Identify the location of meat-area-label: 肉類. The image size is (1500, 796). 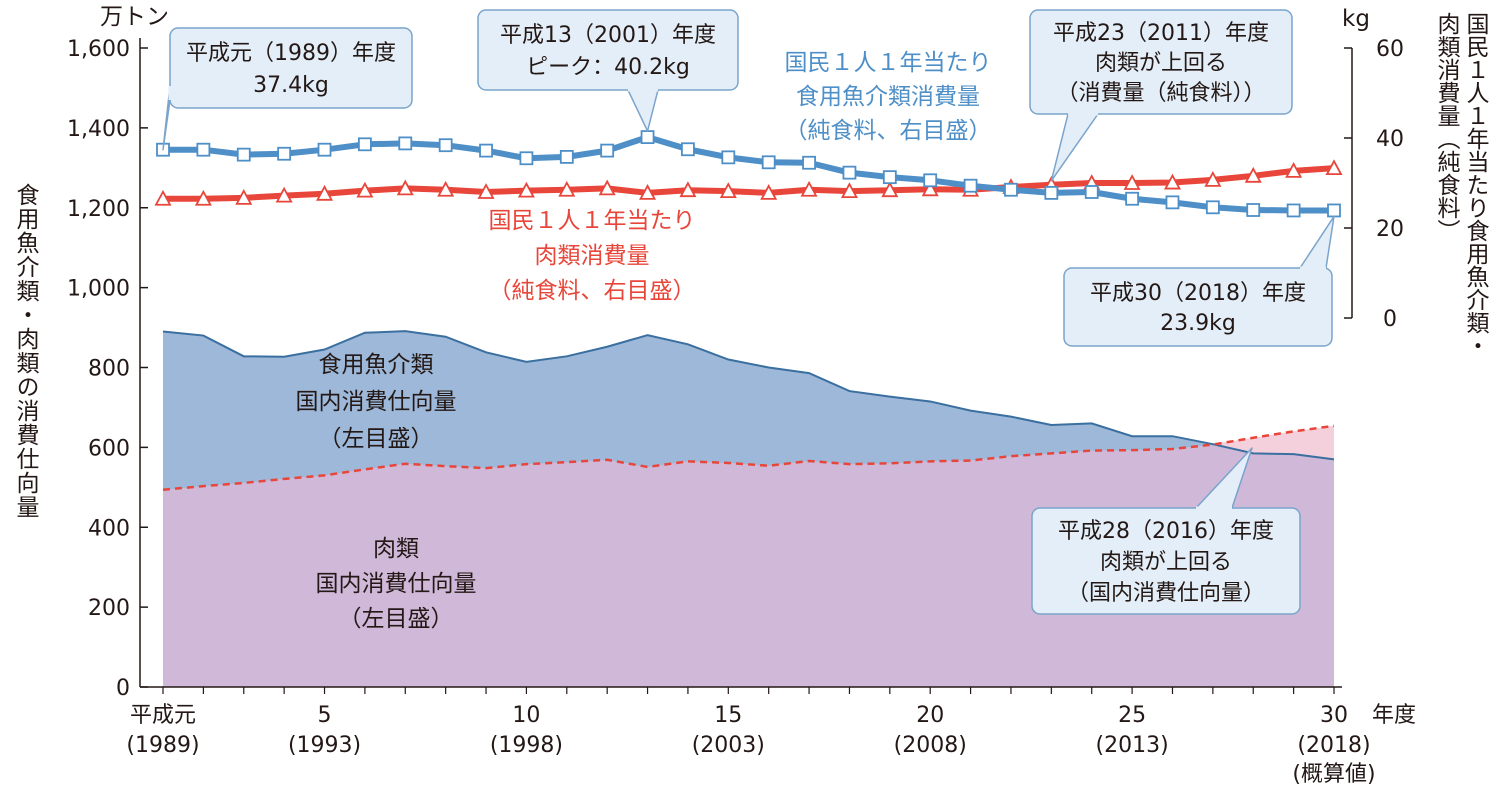
(396, 549).